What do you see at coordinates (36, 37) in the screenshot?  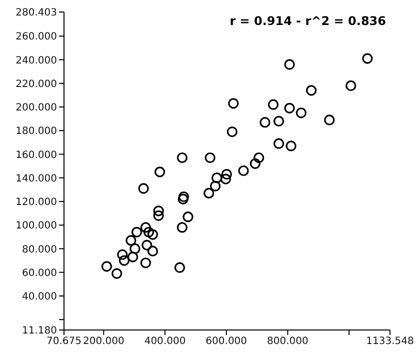 I see `y-tick-label: 260.000` at bounding box center [36, 37].